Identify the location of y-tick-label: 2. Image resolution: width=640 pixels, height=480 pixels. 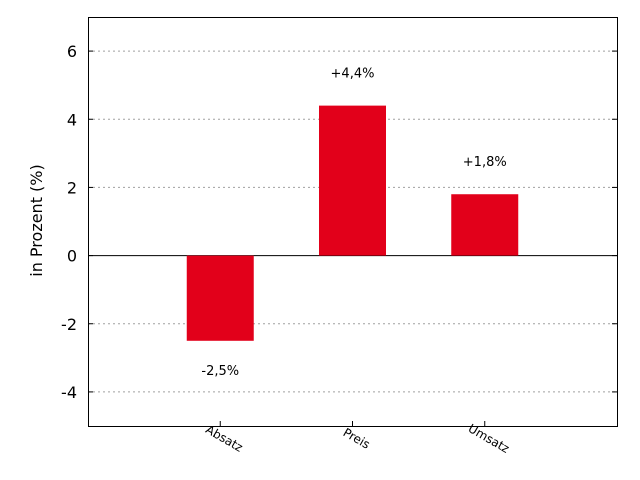
(72, 187).